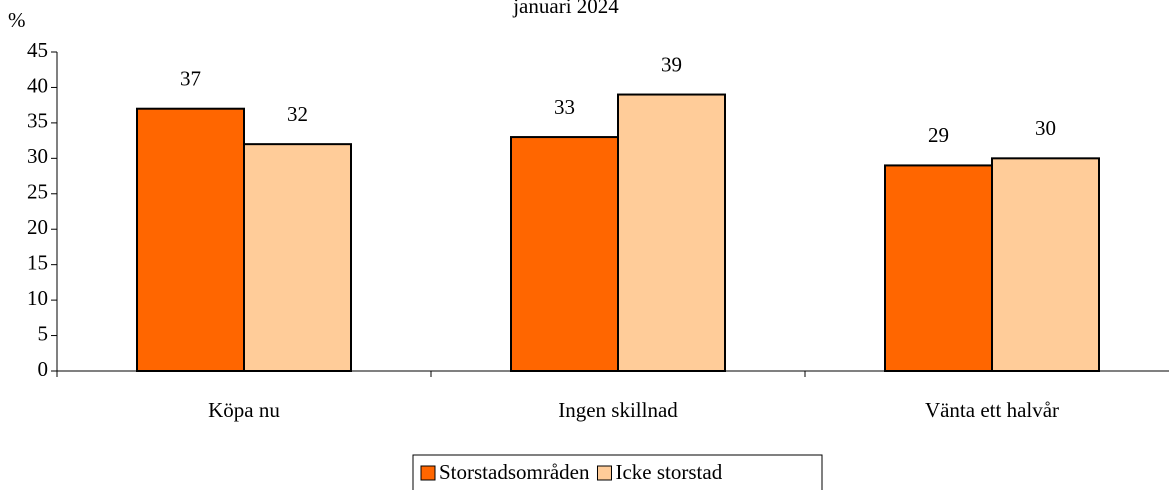  Describe the element at coordinates (668, 472) in the screenshot. I see `legend-label: Icke storstad` at that location.